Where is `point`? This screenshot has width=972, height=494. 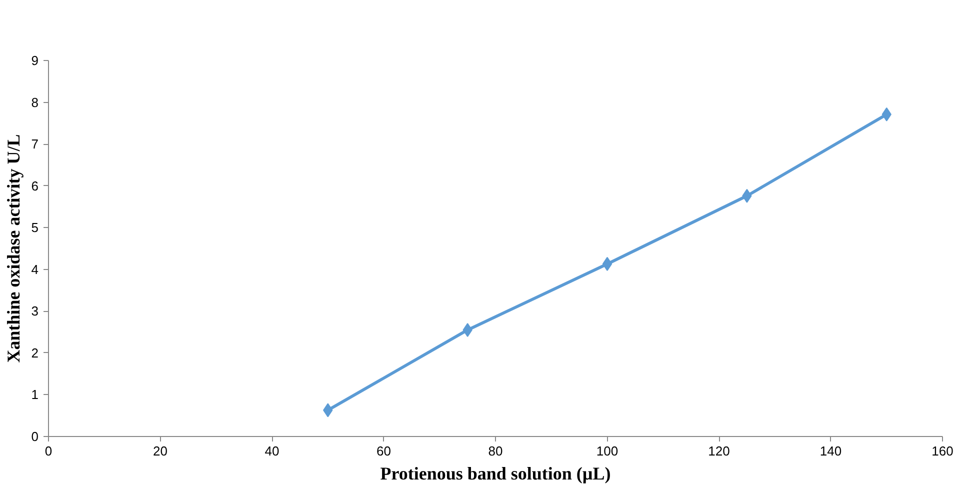 point is located at coordinates (607, 263).